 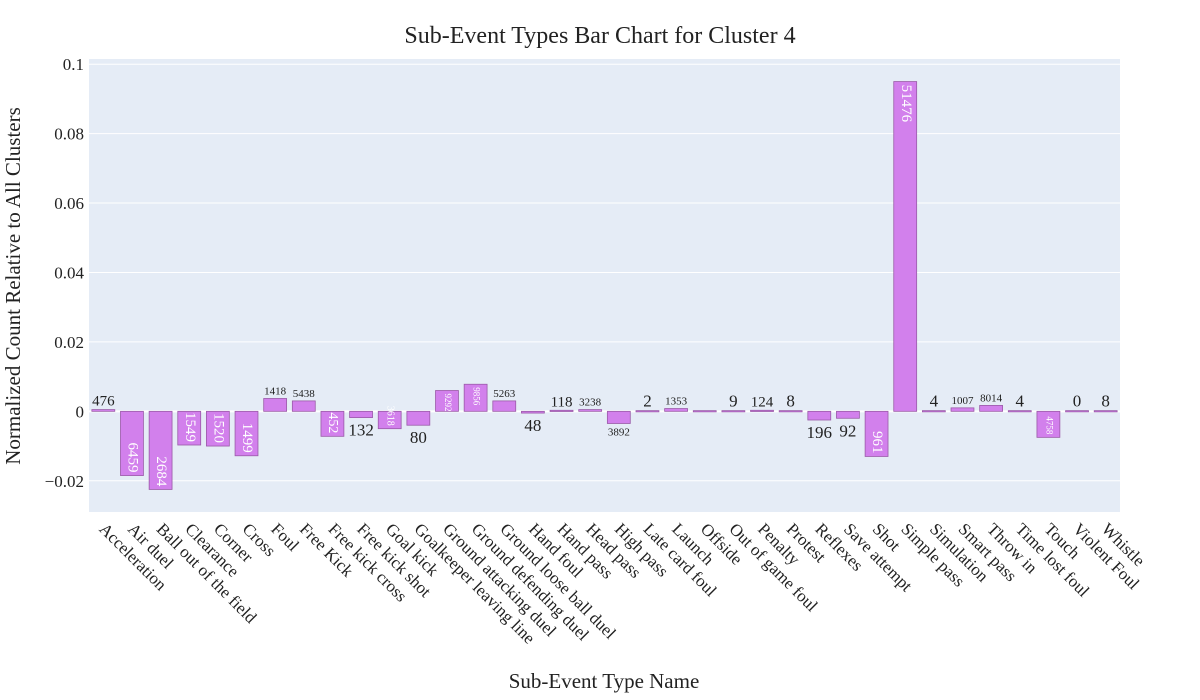 I want to click on bar-value-label: 124, so click(x=762, y=402).